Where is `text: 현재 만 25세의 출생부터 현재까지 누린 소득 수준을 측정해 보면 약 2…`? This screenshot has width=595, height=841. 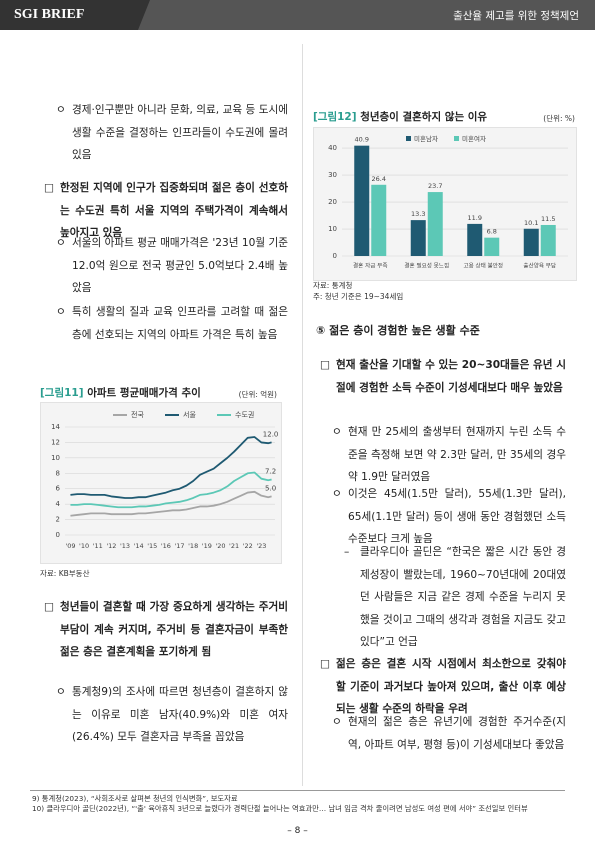 text: 현재 만 25세의 출생부터 현재까지 누린 소득 수준을 측정해 보면 약 2… is located at coordinates (457, 454).